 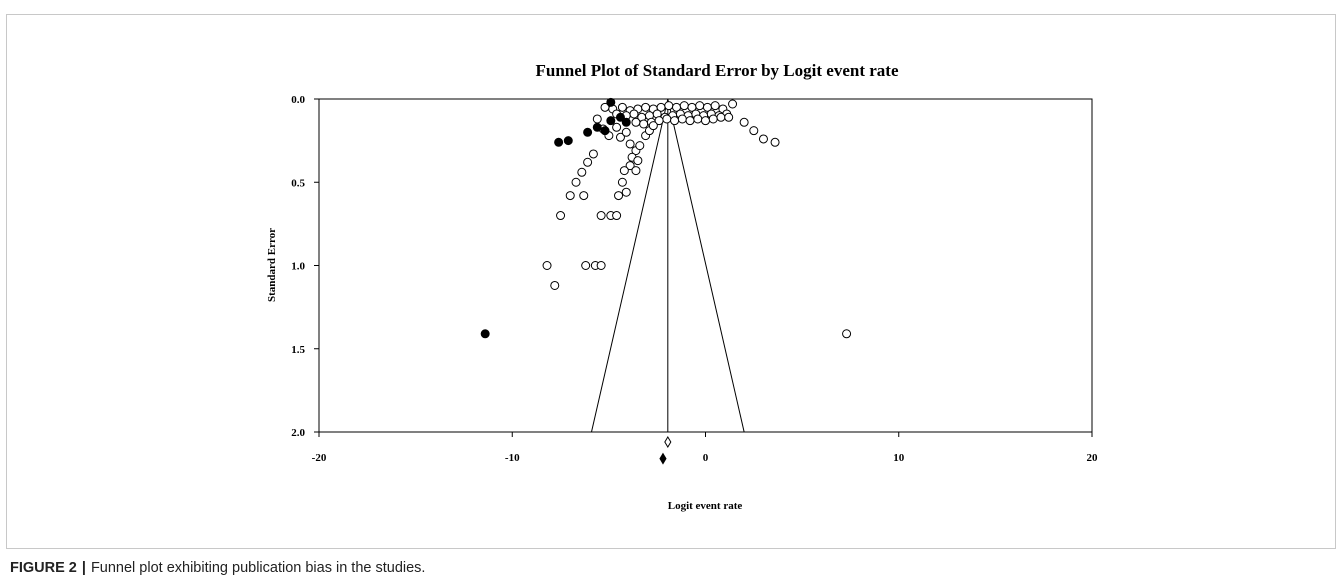 I want to click on x-tick-label: 20, so click(x=1093, y=458).